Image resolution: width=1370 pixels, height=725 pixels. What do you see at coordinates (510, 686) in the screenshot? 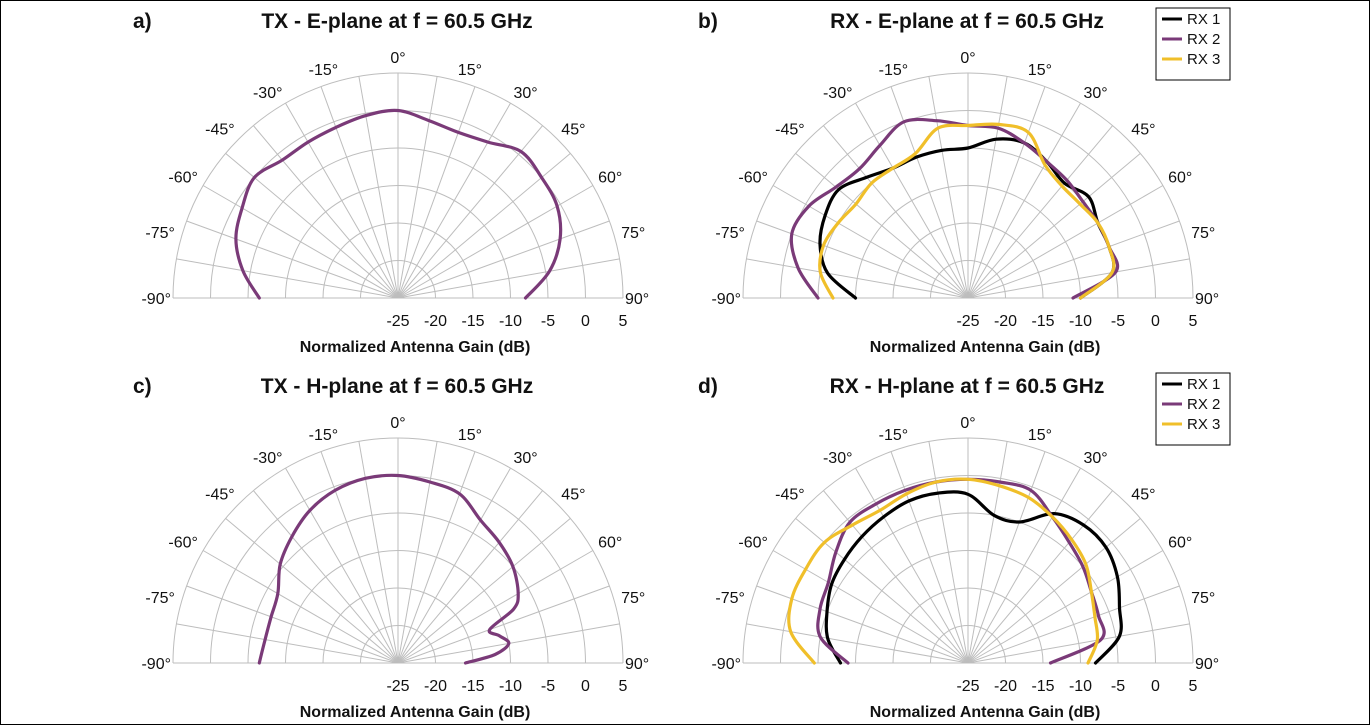
I see `radial-tick-label: -10` at bounding box center [510, 686].